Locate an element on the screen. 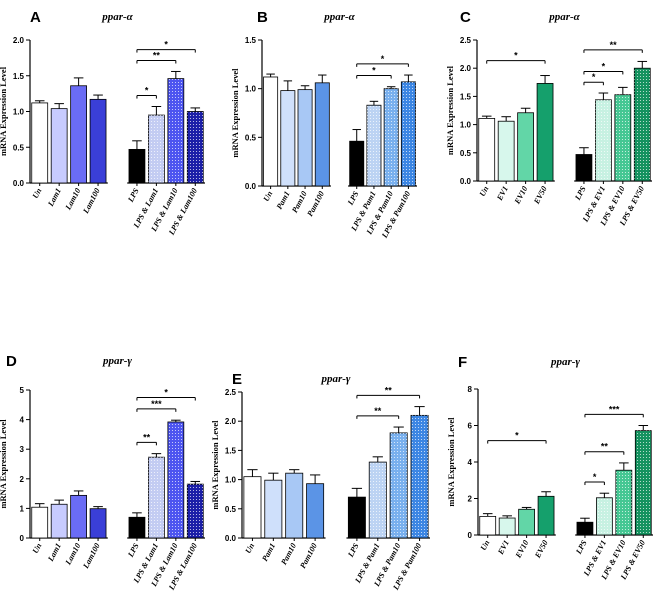  category-label: EV50 is located at coordinates (540, 196).